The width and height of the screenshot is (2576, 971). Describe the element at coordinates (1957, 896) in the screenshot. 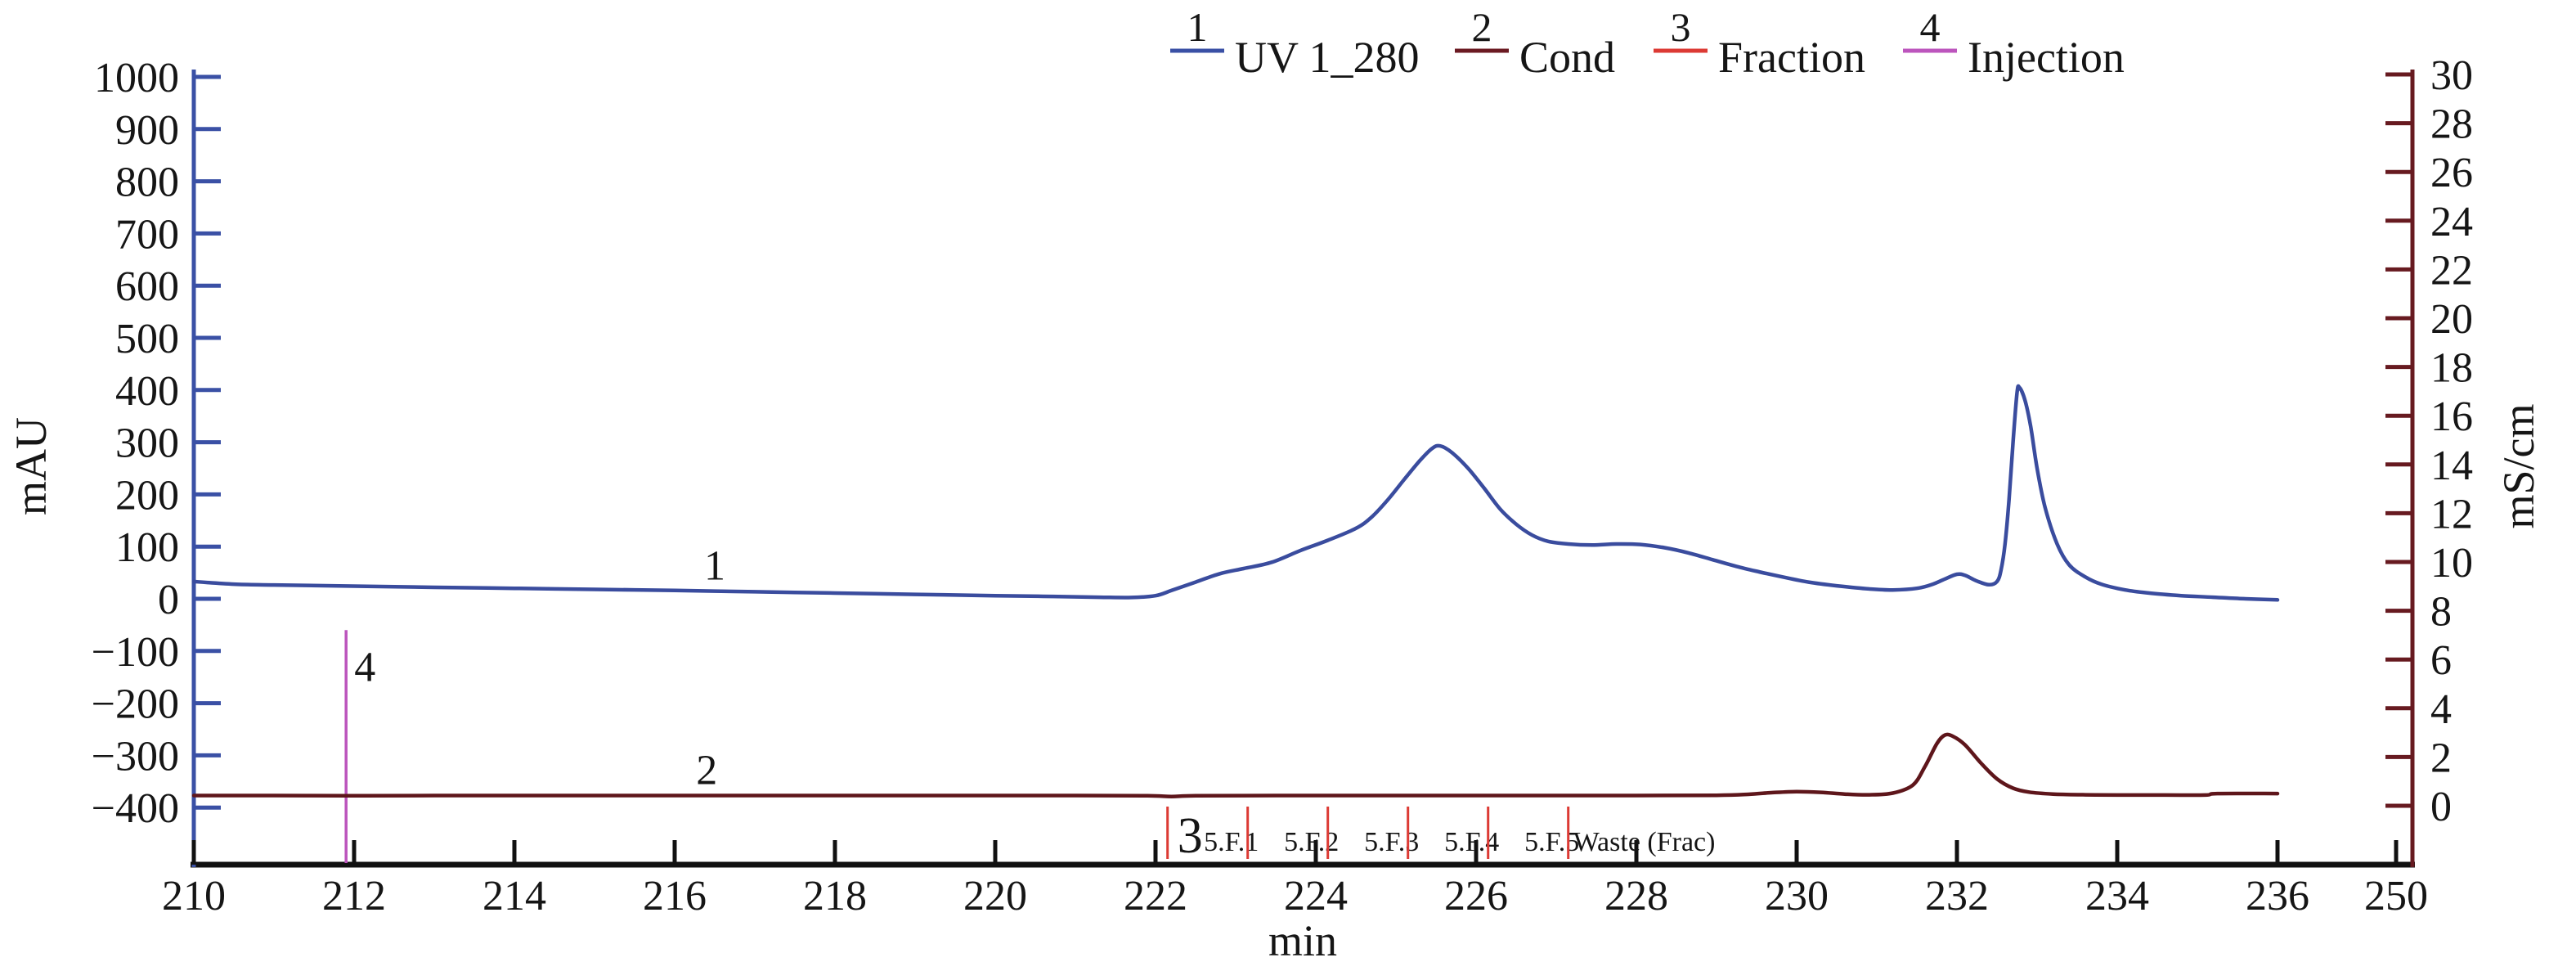

I see `x-axis-tick-label: 232` at that location.